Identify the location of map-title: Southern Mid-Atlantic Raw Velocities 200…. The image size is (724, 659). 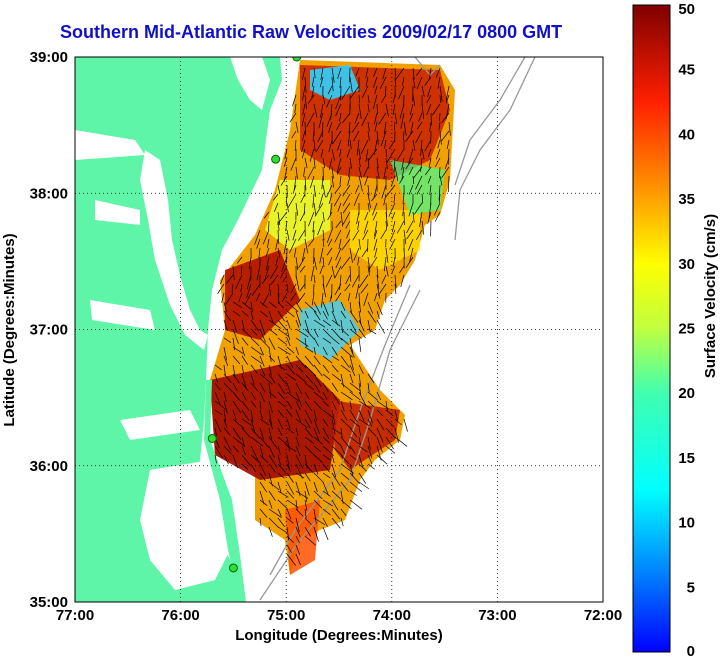
(311, 32).